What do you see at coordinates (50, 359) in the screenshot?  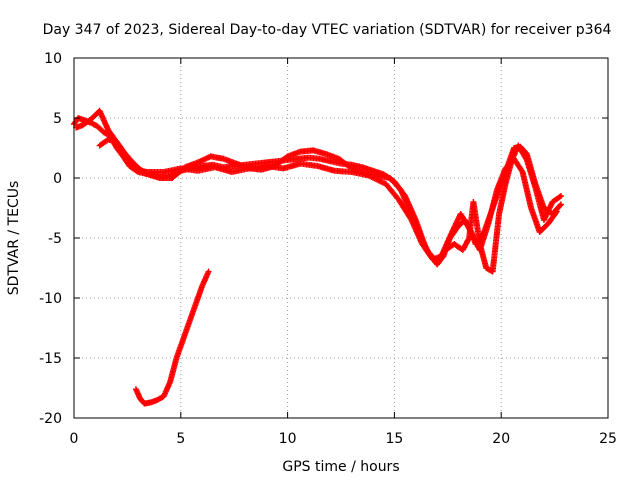 I see `y-tick-label: -15` at bounding box center [50, 359].